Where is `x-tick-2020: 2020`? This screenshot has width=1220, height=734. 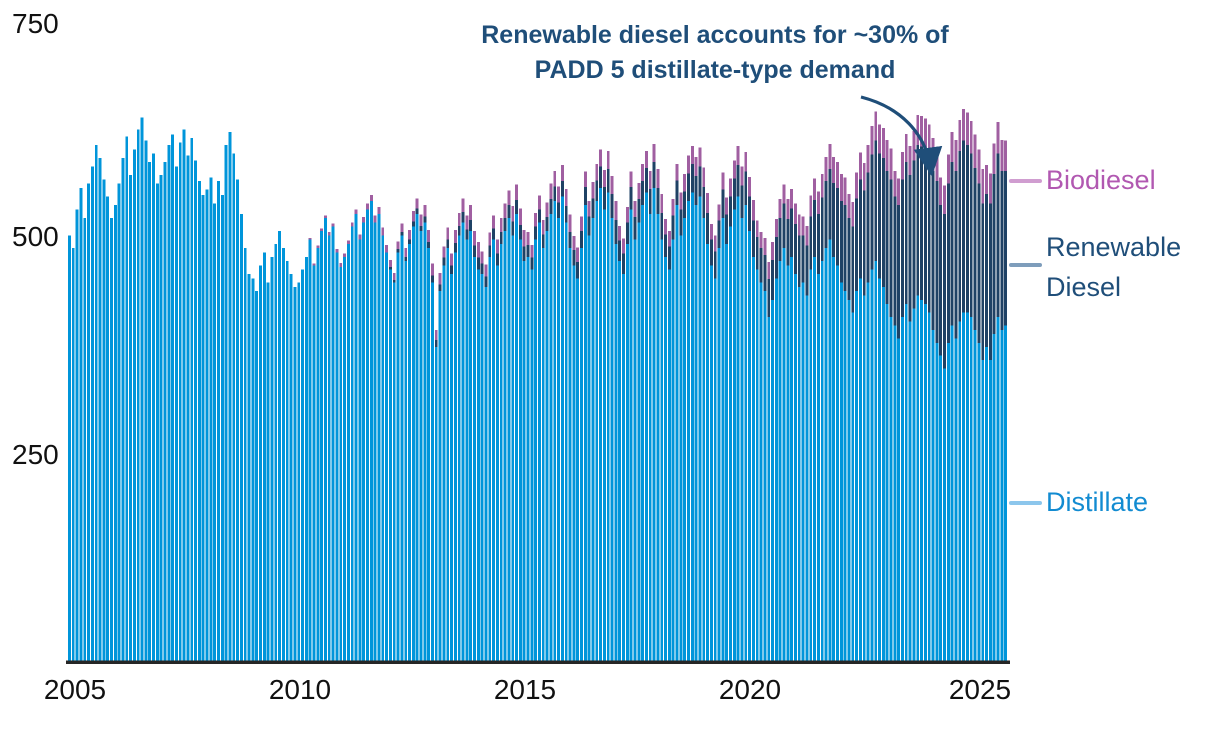
x-tick-2020: 2020 is located at coordinates (750, 689).